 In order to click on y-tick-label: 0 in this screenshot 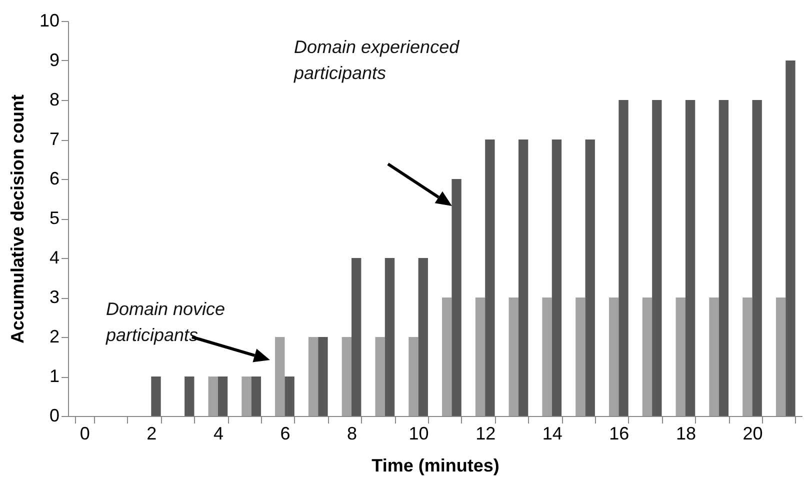, I will do `click(54, 416)`.